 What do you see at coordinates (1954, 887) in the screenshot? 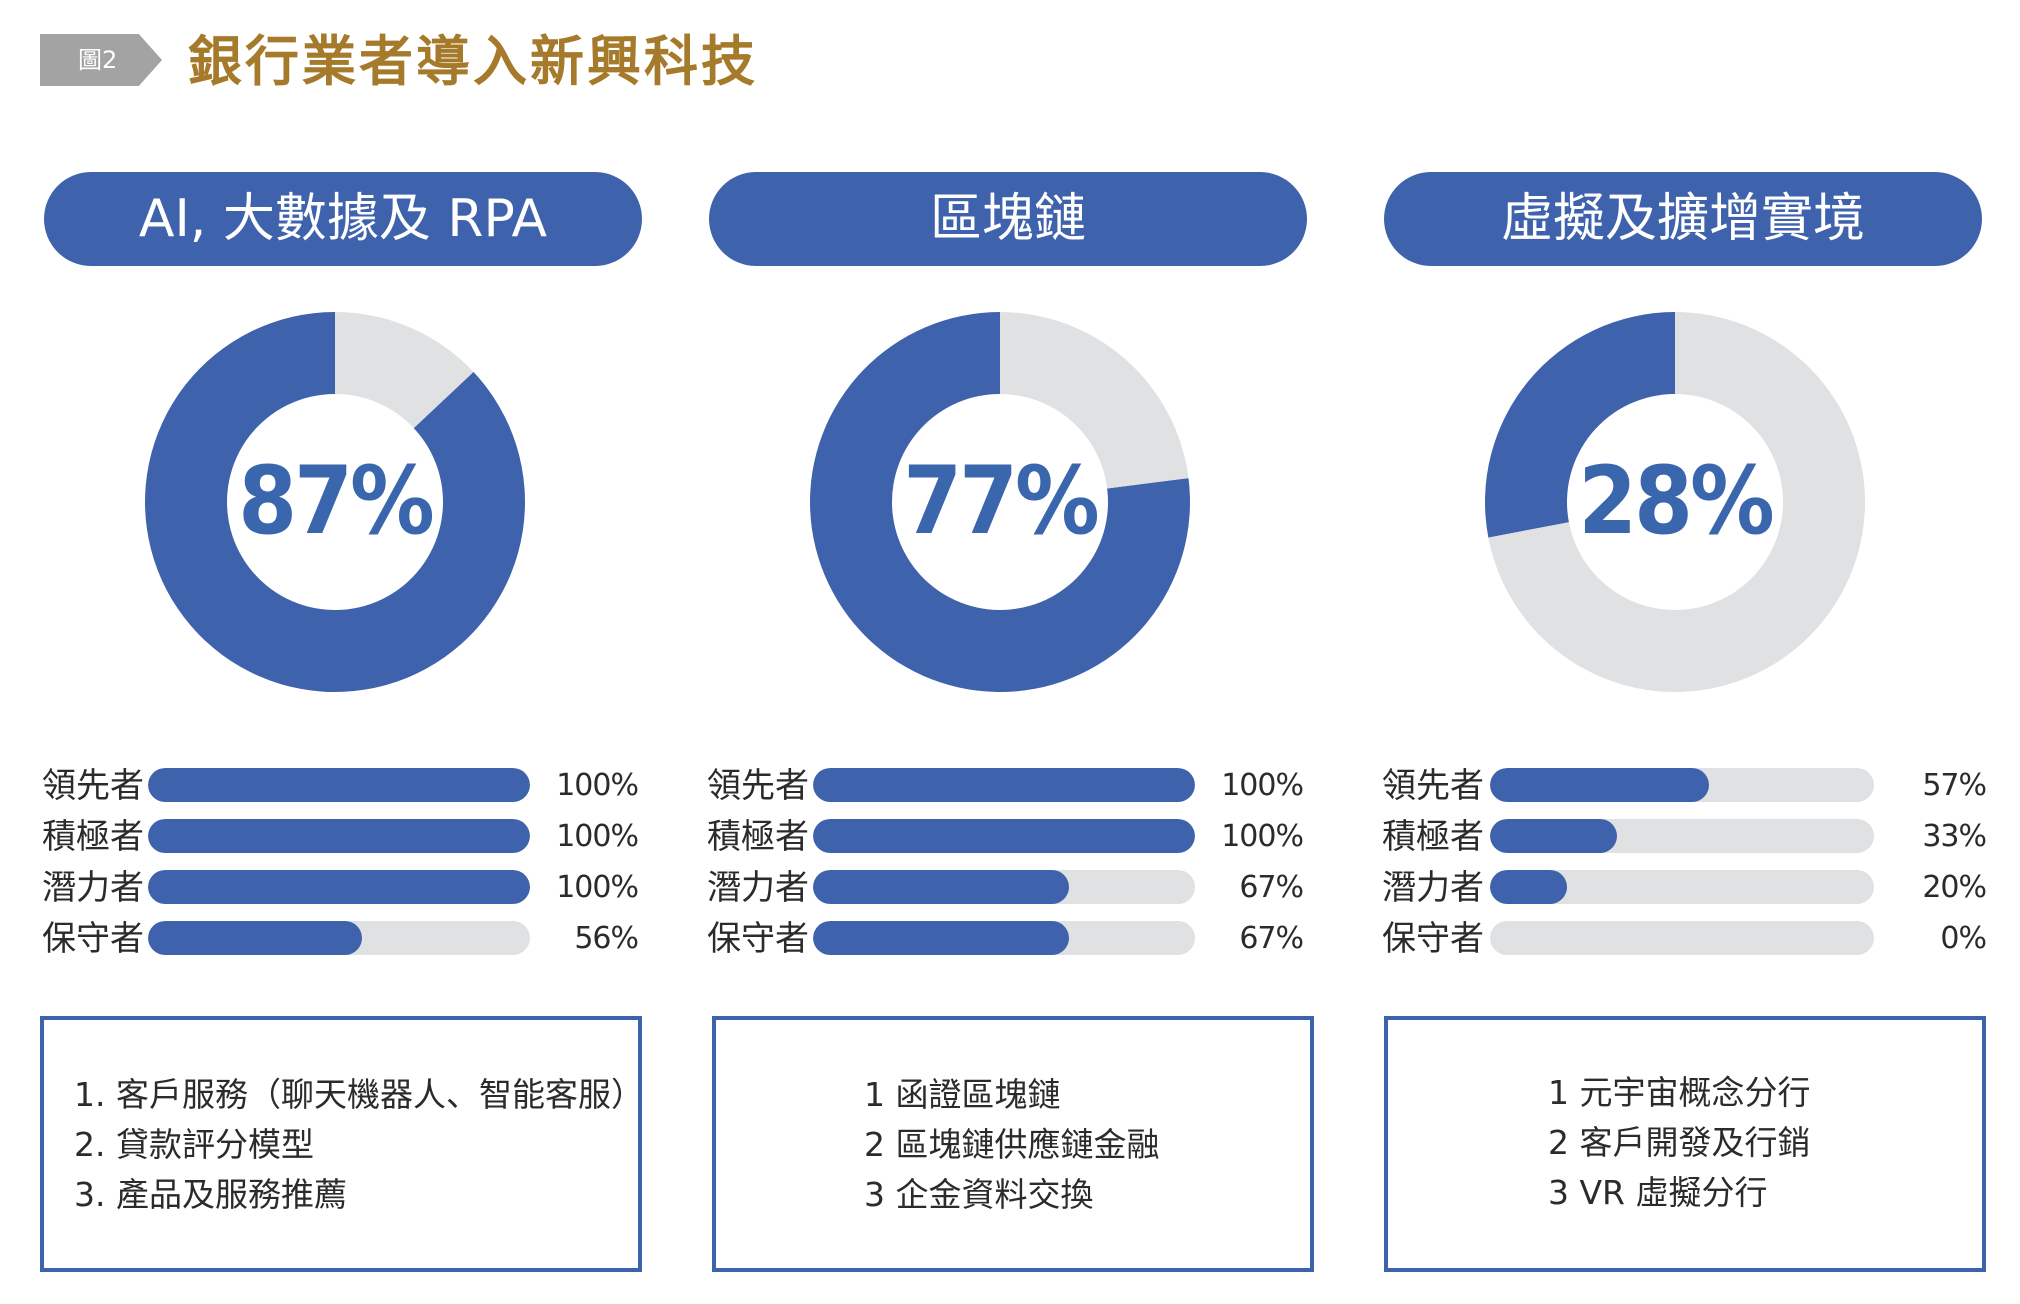
I see `bar-value-label: 20%` at bounding box center [1954, 887].